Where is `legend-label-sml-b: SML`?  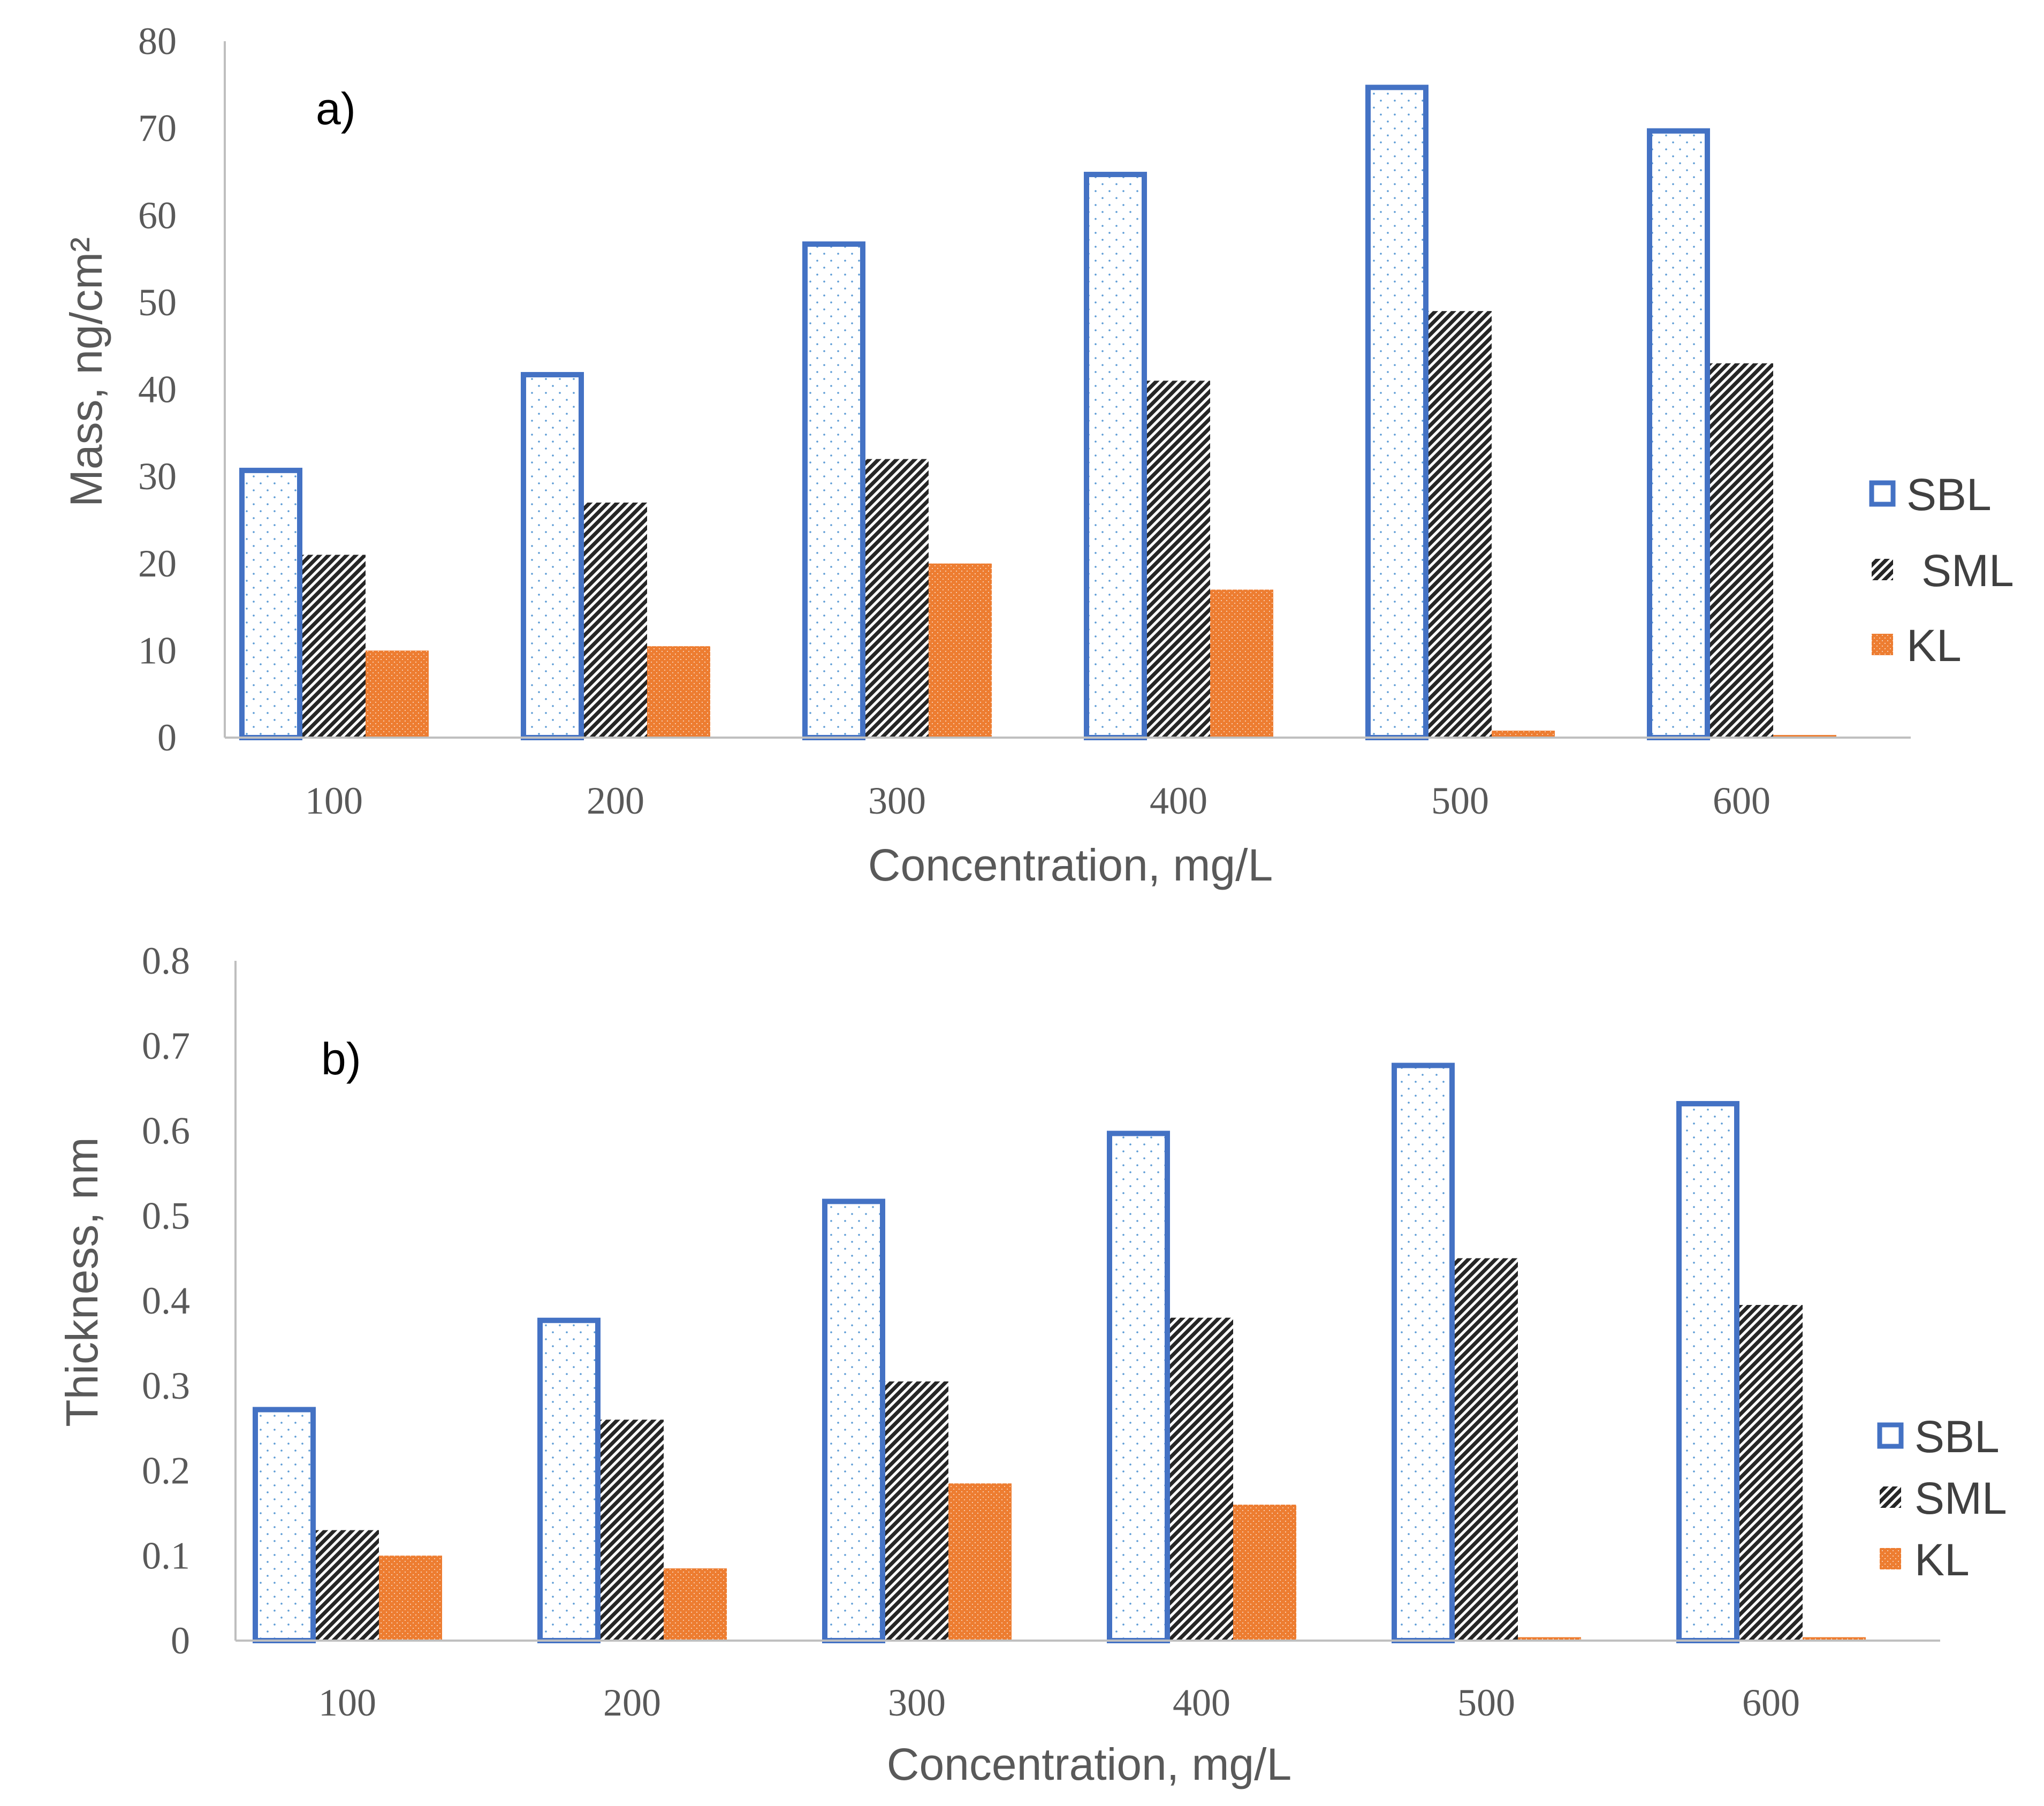 legend-label-sml-b: SML is located at coordinates (1960, 1498).